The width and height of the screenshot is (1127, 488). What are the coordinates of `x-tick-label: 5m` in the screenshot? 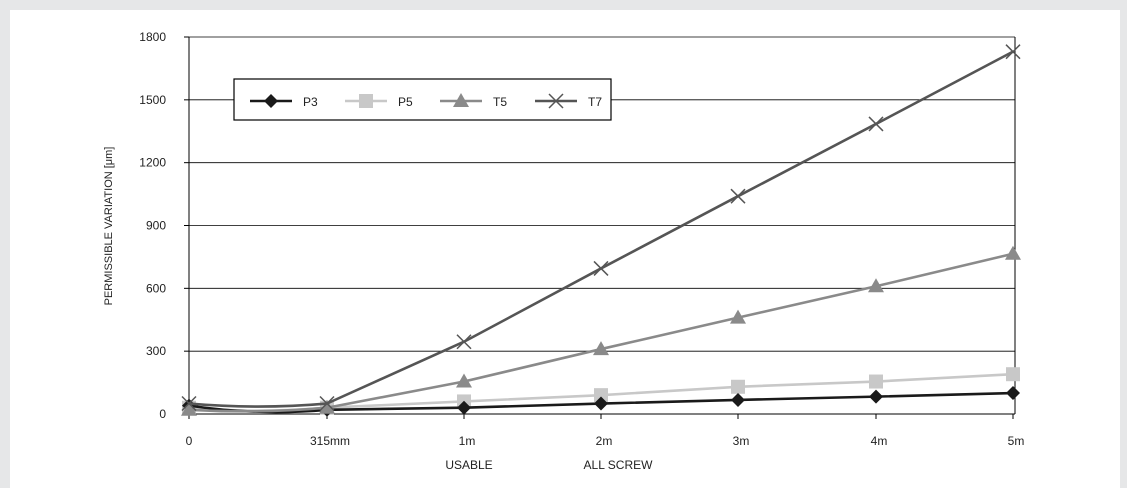 It's located at (1016, 441).